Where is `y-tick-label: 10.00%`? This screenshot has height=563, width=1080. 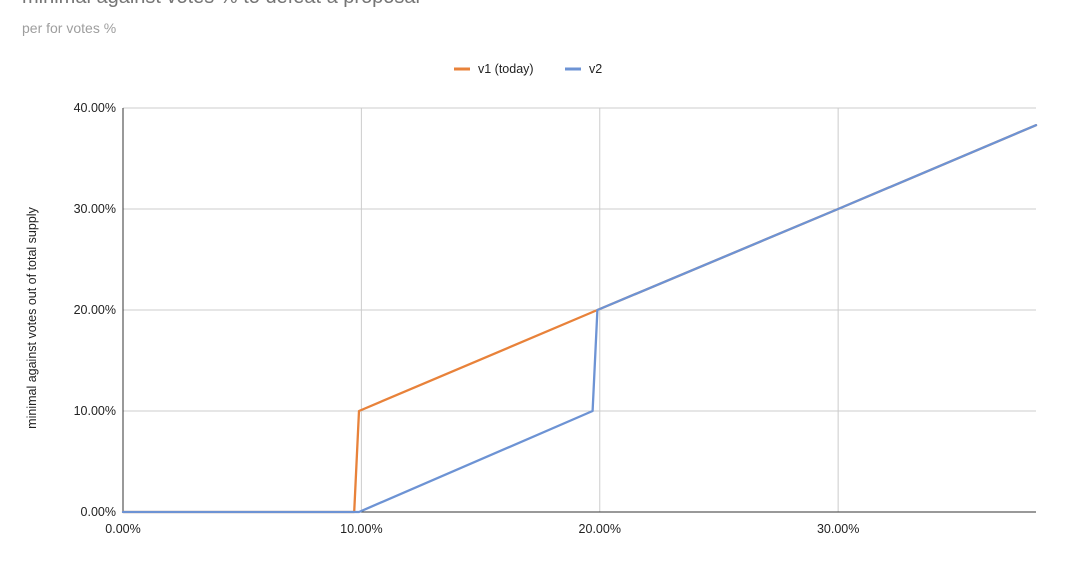
y-tick-label: 10.00% is located at coordinates (95, 411).